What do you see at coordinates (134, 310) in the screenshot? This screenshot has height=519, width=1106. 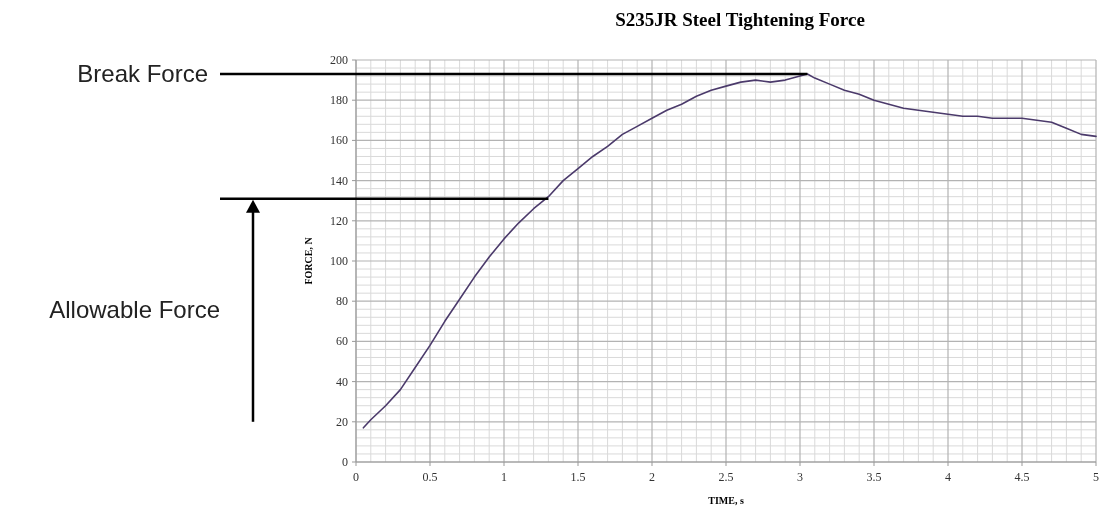 I see `text: Allowable Force` at bounding box center [134, 310].